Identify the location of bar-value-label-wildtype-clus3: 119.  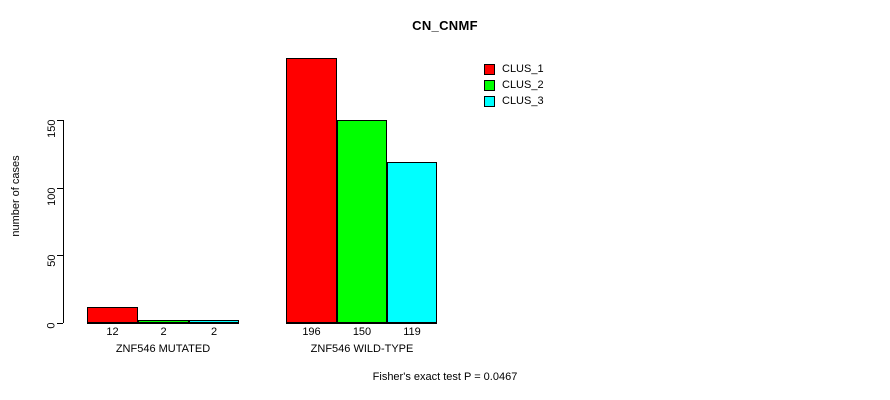
(412, 332).